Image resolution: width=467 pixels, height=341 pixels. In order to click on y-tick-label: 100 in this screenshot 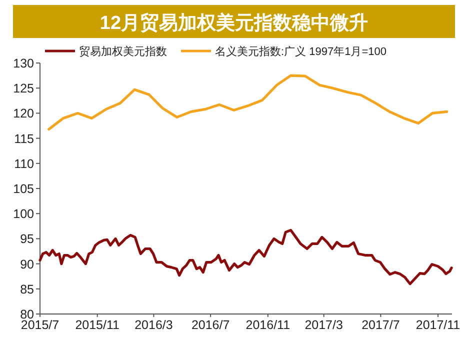, I will do `click(23, 214)`.